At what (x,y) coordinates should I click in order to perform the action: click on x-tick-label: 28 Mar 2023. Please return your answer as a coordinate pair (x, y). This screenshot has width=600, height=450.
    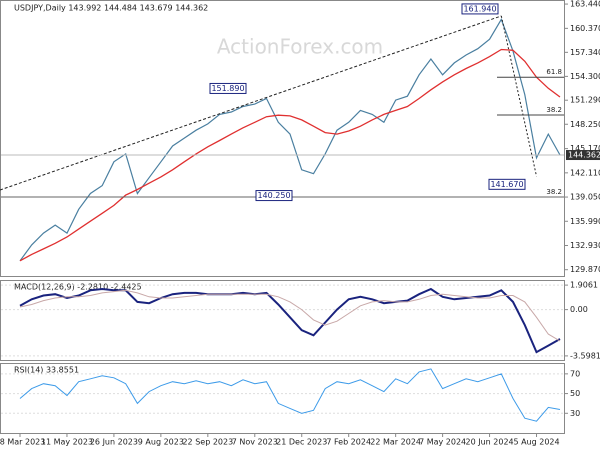
    Looking at the image, I should click on (22, 442).